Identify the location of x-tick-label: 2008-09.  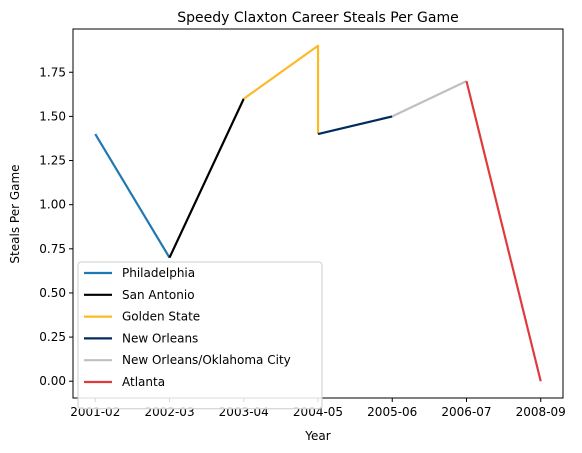
(541, 412).